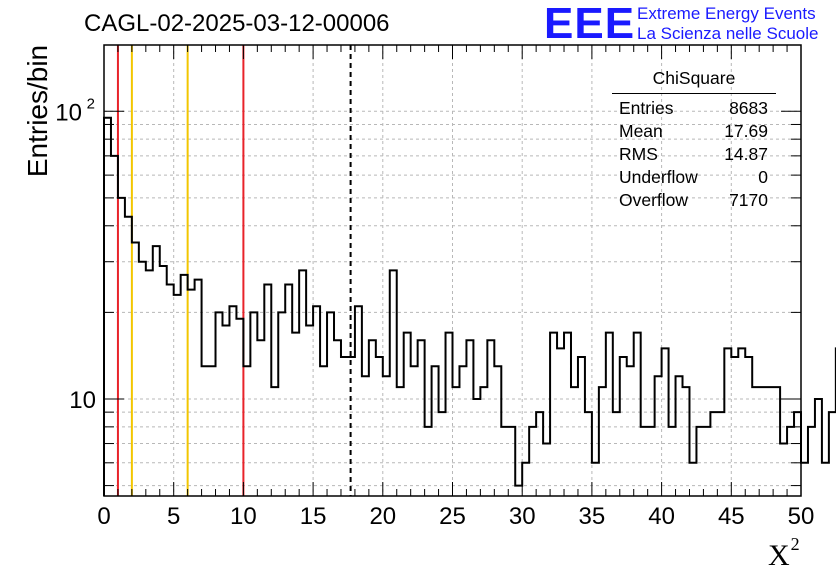  Describe the element at coordinates (592, 516) in the screenshot. I see `x-tick-label: 35` at that location.